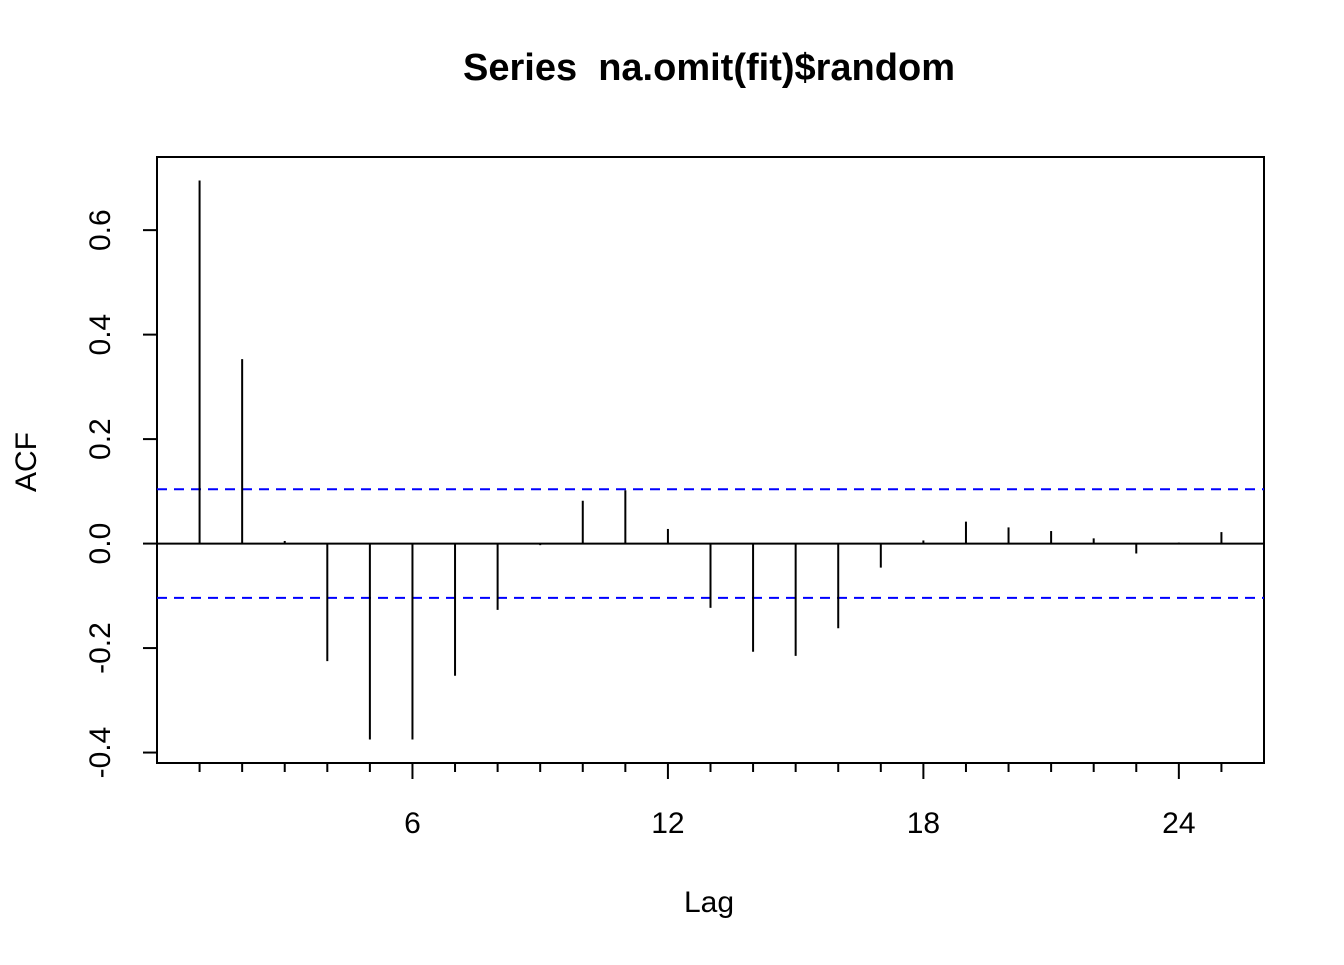  Describe the element at coordinates (100, 230) in the screenshot. I see `y-tick-label-0.6: 0.6` at that location.